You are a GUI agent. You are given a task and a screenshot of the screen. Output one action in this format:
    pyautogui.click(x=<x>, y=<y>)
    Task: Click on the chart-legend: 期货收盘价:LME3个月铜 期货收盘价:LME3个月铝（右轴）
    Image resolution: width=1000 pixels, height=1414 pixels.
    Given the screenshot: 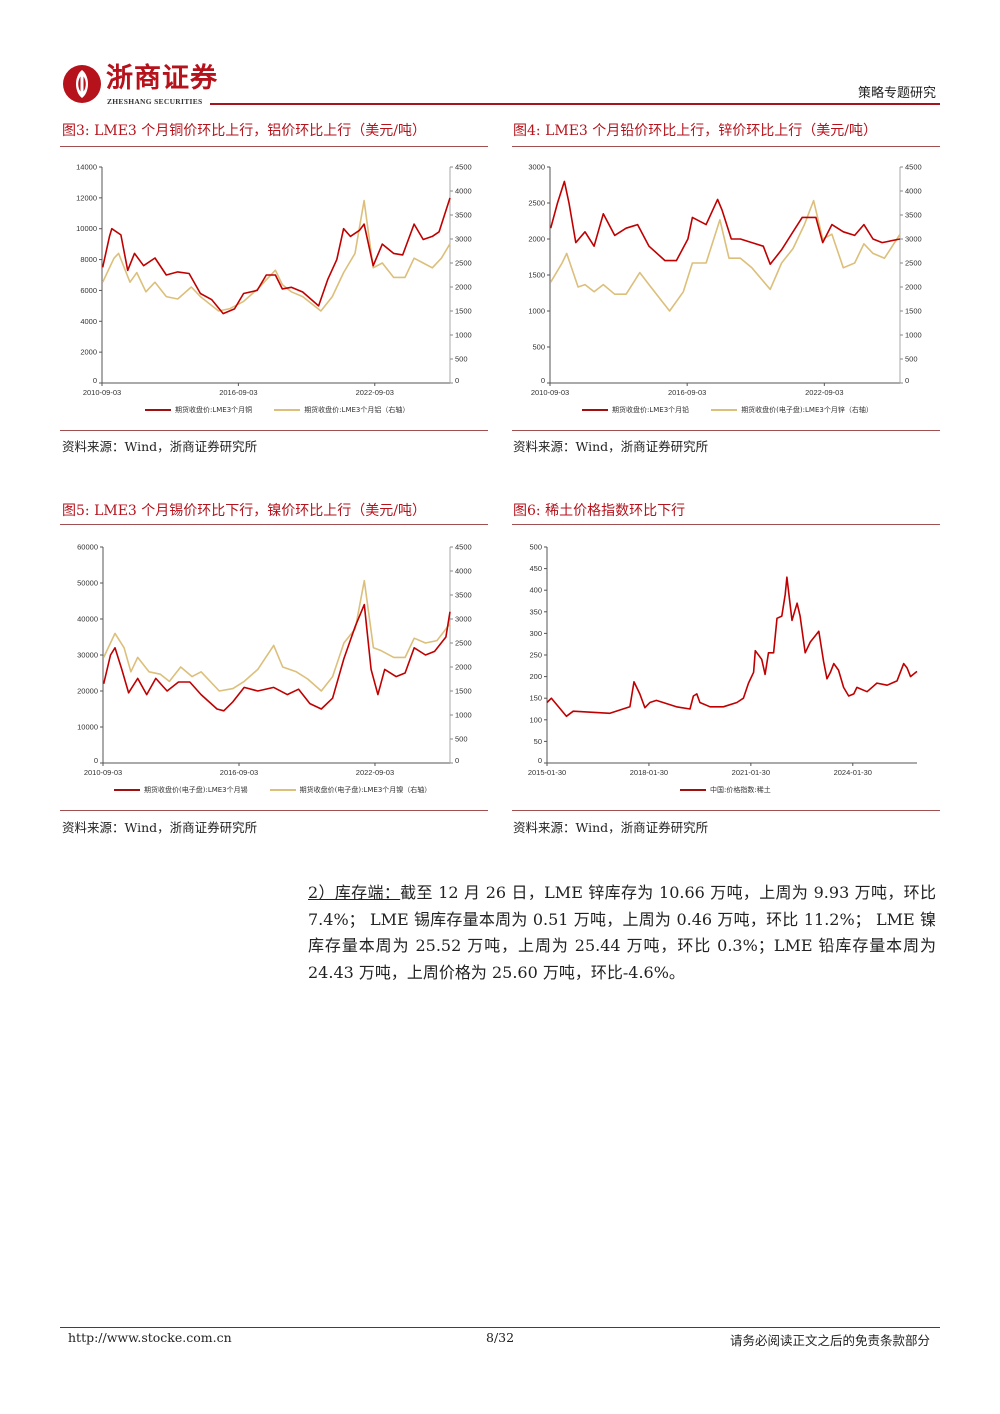 What is the action you would take?
    pyautogui.click(x=277, y=410)
    